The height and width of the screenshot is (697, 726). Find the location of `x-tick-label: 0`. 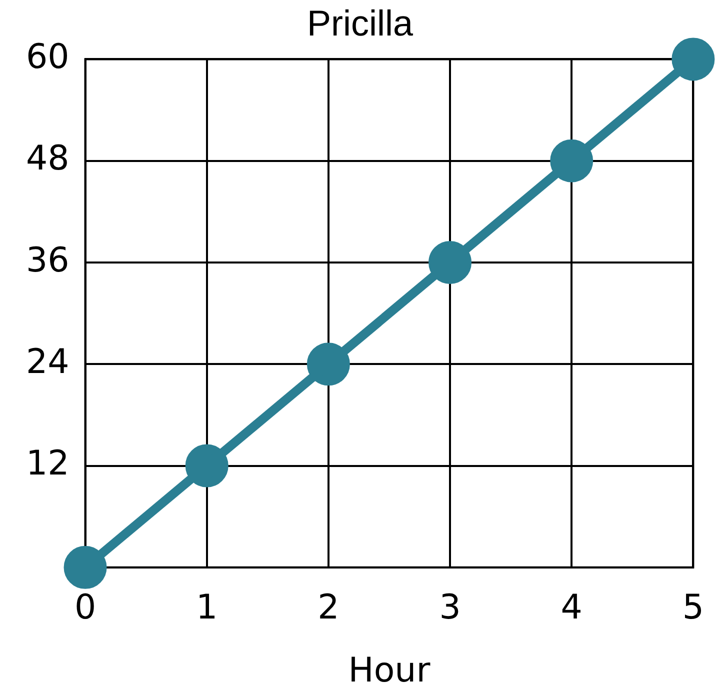

x-tick-label: 0 is located at coordinates (85, 608).